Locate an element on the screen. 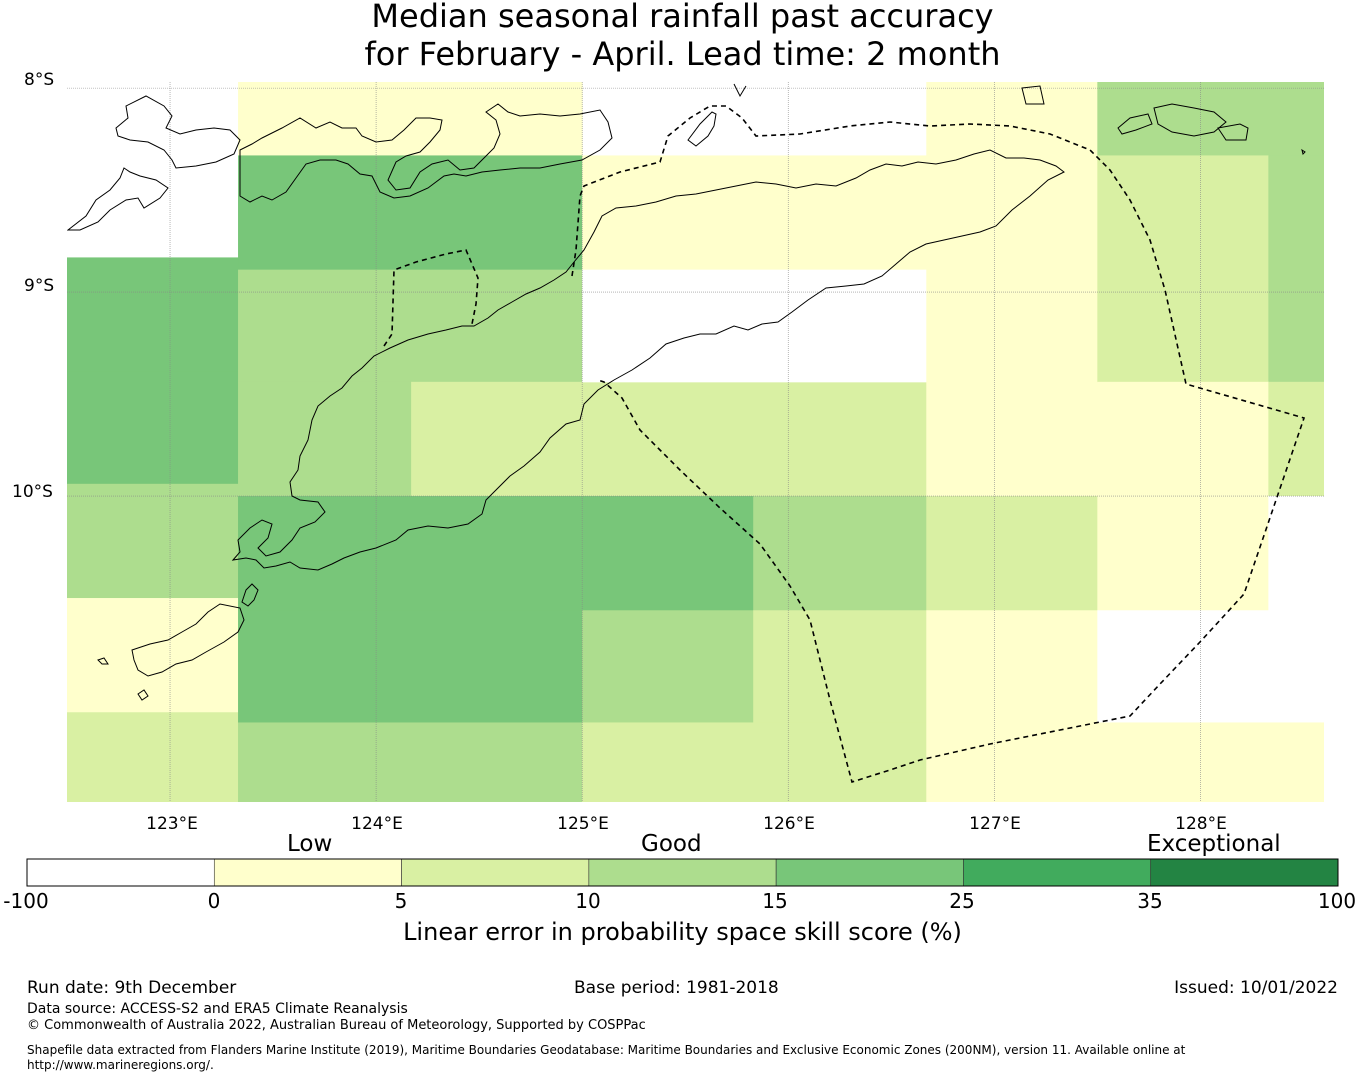  colorbar-tick-minus-100: -100 is located at coordinates (26, 901).